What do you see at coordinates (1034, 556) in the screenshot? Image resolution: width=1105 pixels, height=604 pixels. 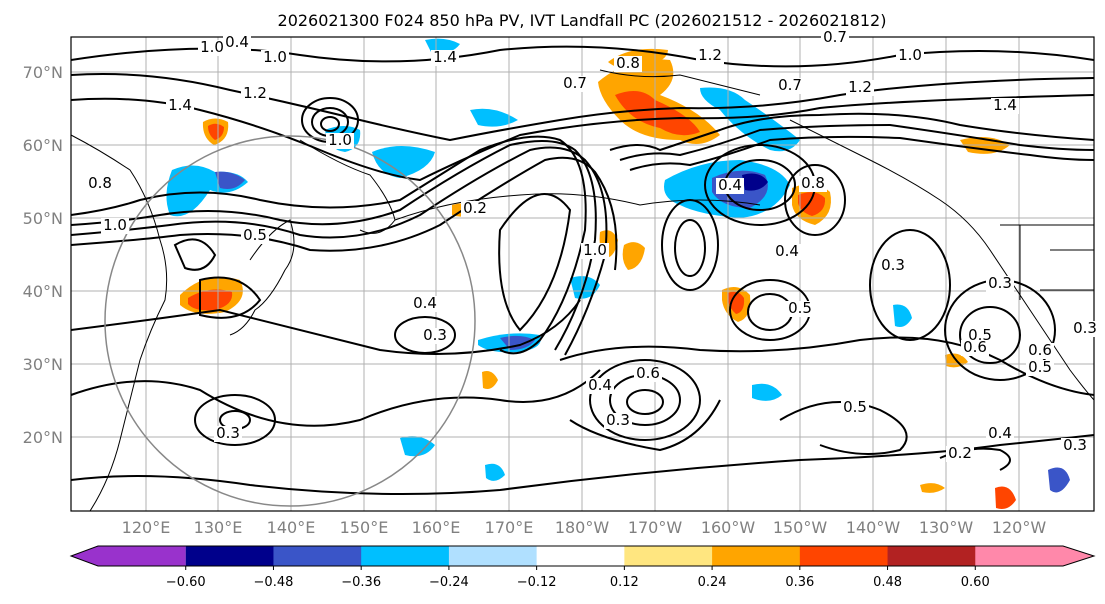 I see `colorbar-extend-high` at bounding box center [1034, 556].